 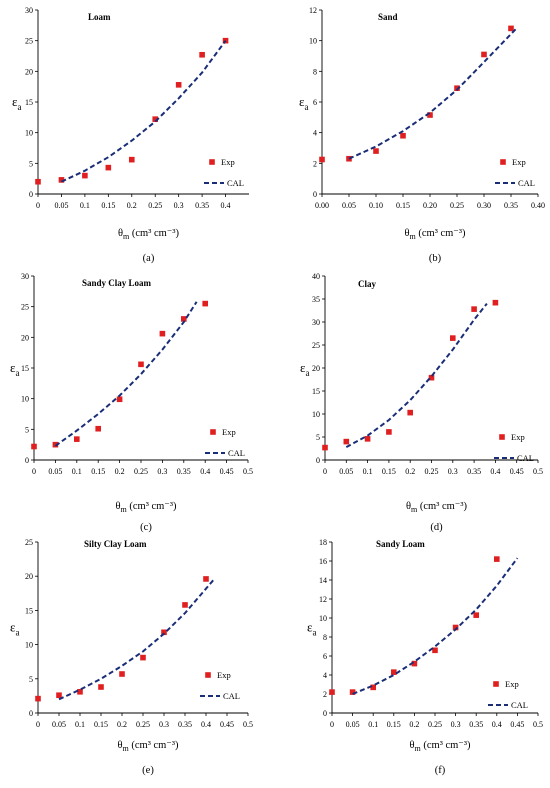 I want to click on x-tick-label: 0.3, so click(x=456, y=724).